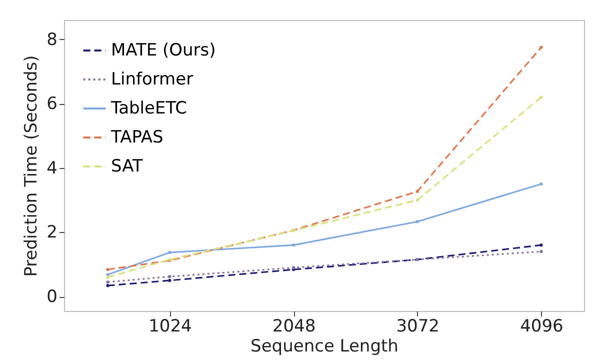 The height and width of the screenshot is (361, 601). Describe the element at coordinates (52, 168) in the screenshot. I see `y-tick-label: 4` at that location.